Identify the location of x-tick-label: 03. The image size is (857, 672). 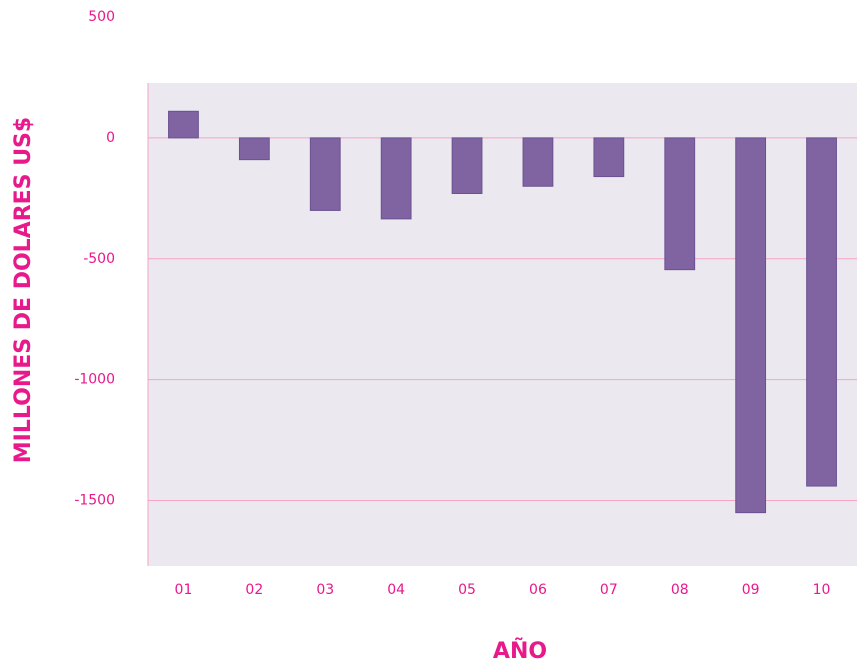
(325, 590).